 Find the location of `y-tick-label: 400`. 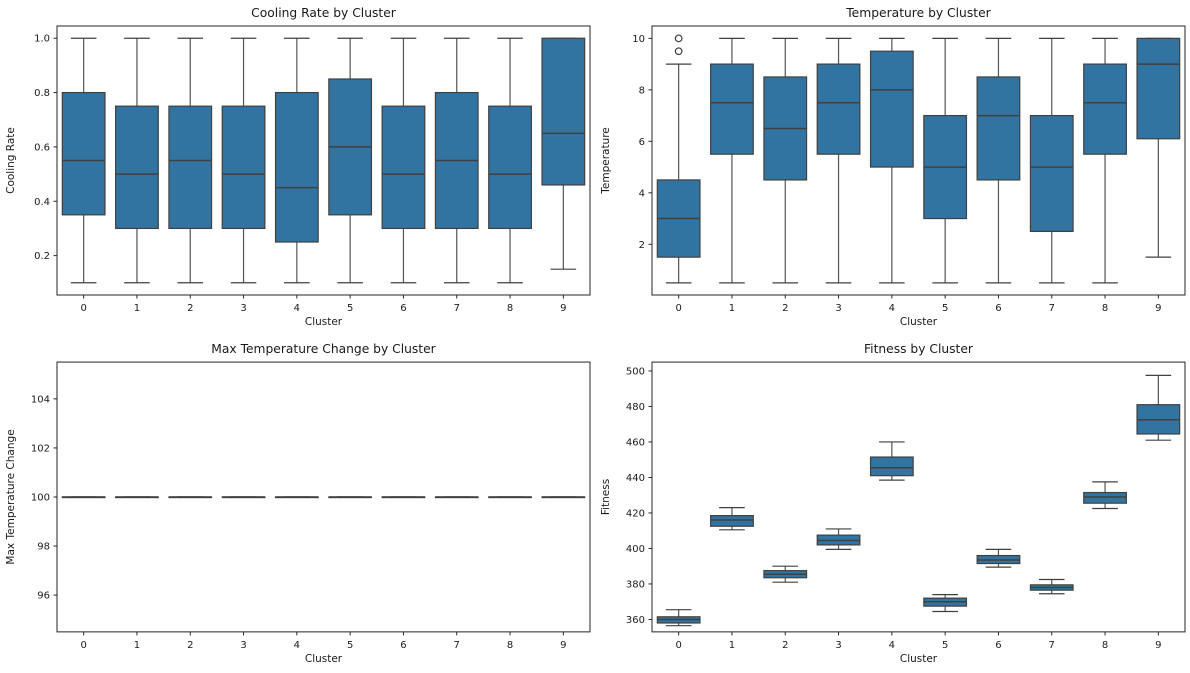

y-tick-label: 400 is located at coordinates (635, 549).